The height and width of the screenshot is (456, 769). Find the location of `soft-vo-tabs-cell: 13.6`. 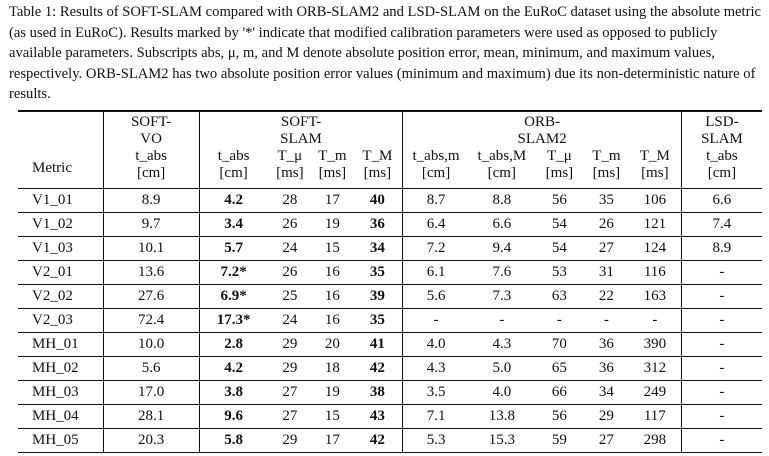

soft-vo-tabs-cell: 13.6 is located at coordinates (151, 272).